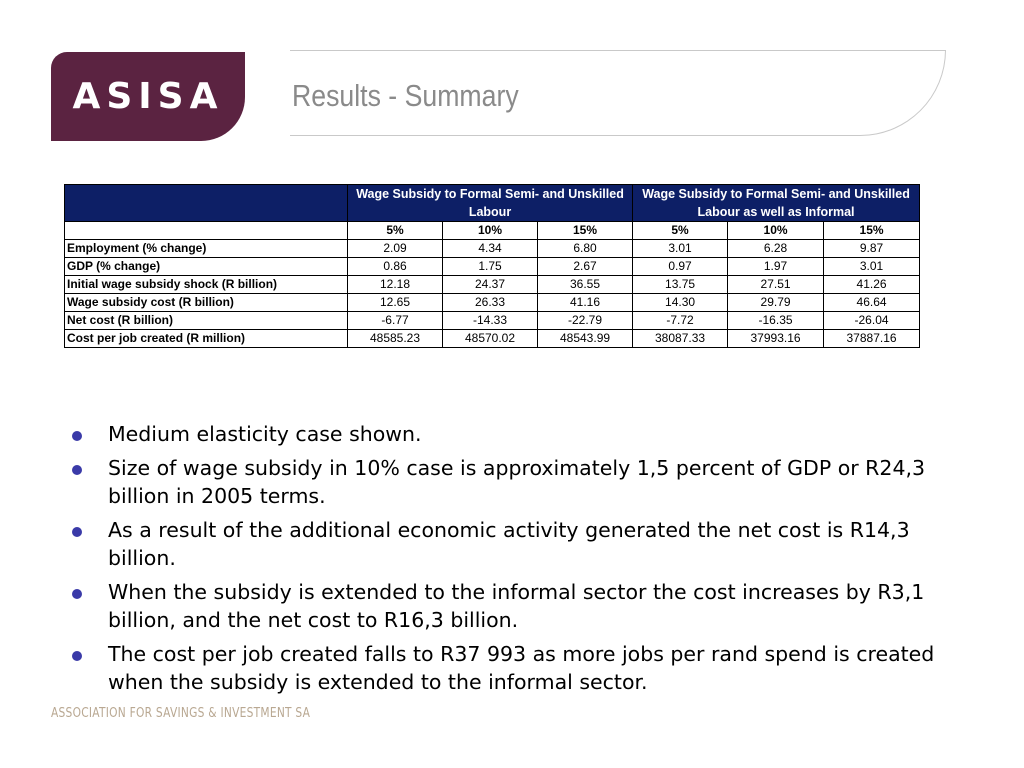 Image resolution: width=1024 pixels, height=768 pixels. I want to click on table-cell: 37887.16, so click(872, 338).